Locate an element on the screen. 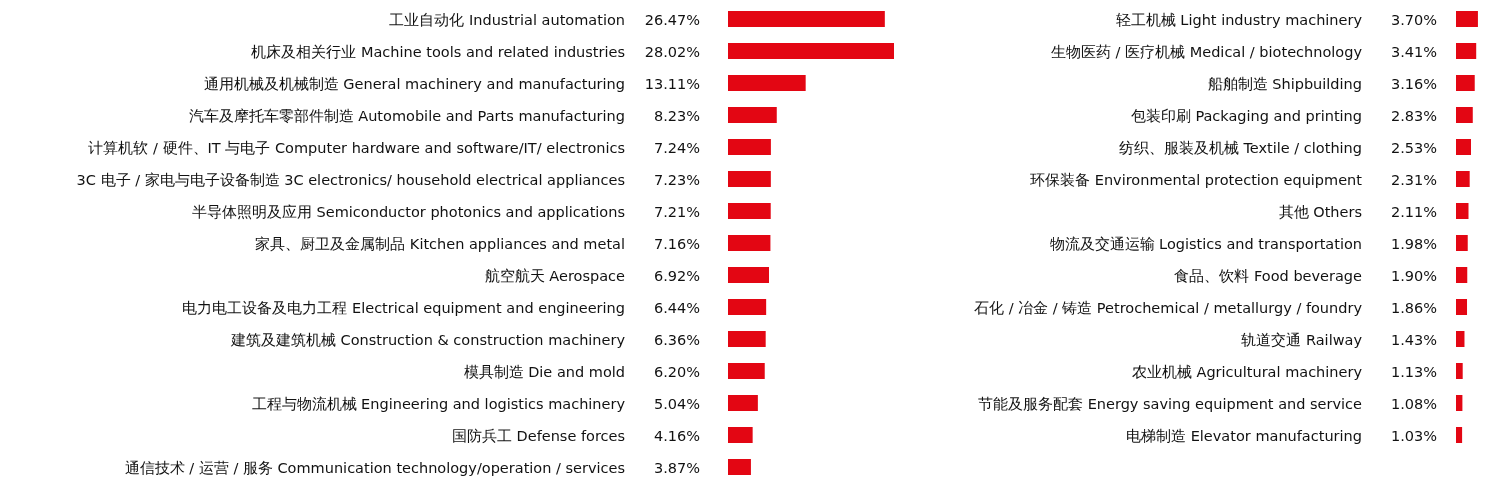  data-label: 26.47% is located at coordinates (672, 19).